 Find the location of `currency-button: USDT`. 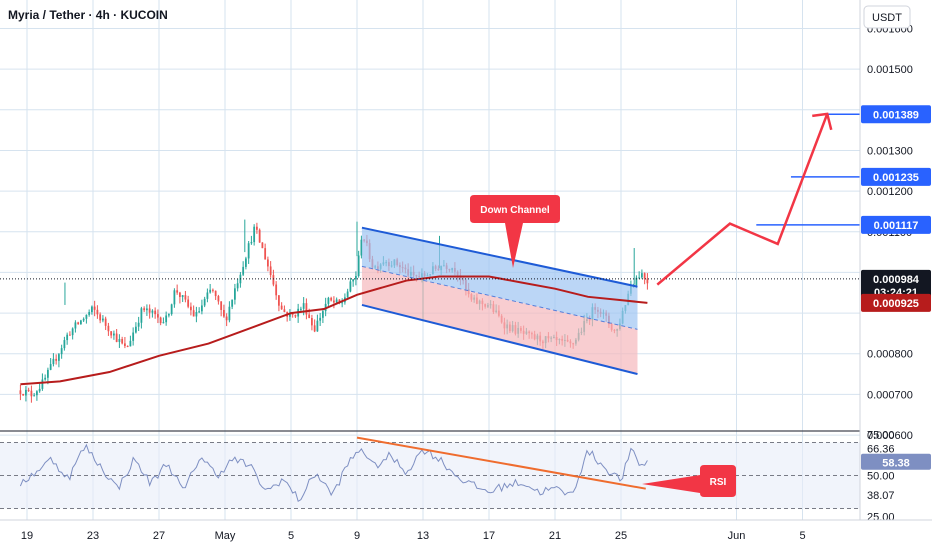

currency-button: USDT is located at coordinates (887, 17).